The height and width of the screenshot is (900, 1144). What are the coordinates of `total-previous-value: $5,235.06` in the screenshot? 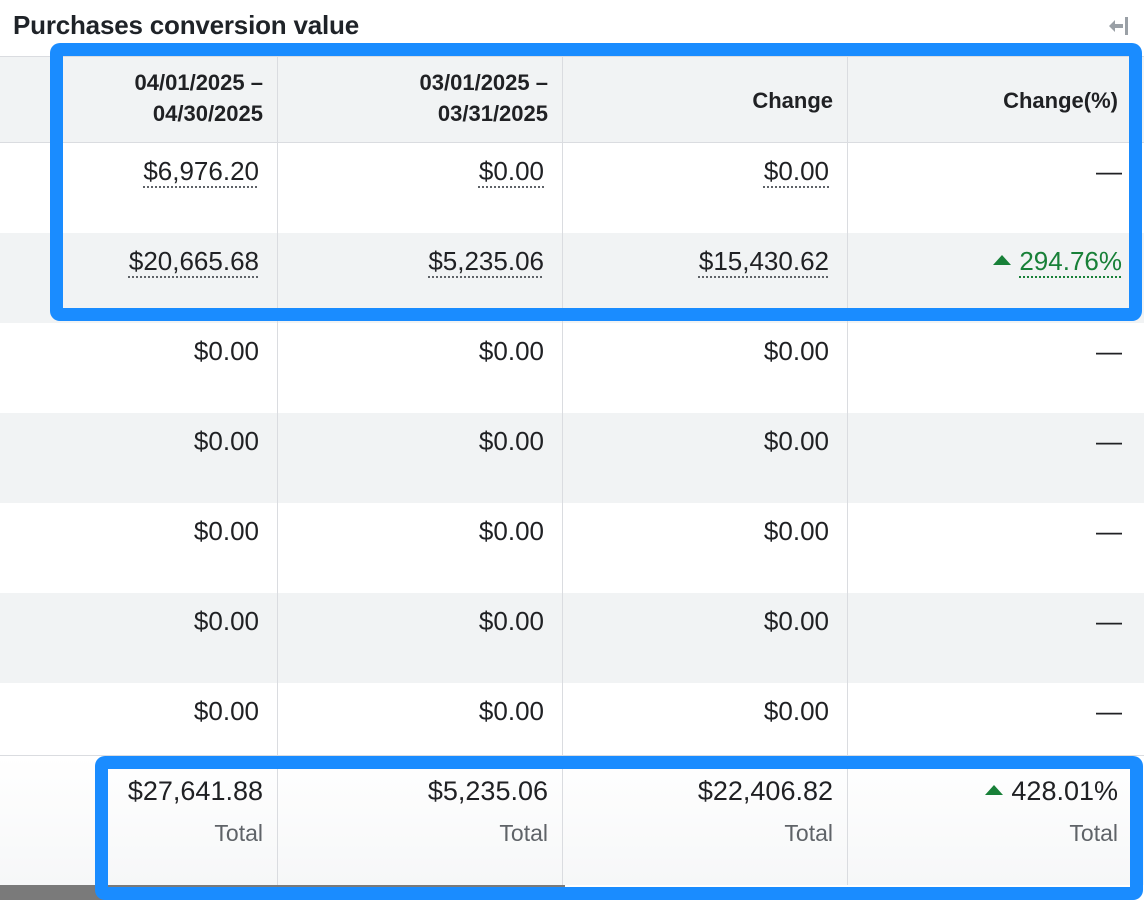 It's located at (487, 791).